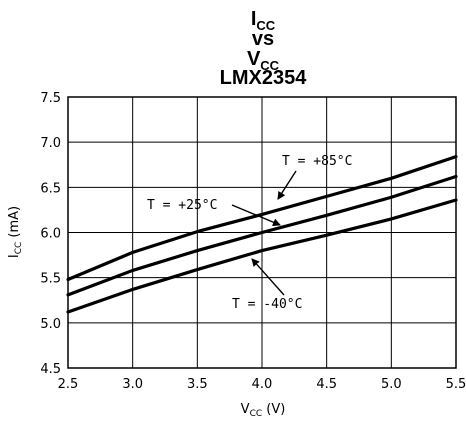 The image size is (466, 423). I want to click on title-line-1-sub: CC, so click(265, 25).